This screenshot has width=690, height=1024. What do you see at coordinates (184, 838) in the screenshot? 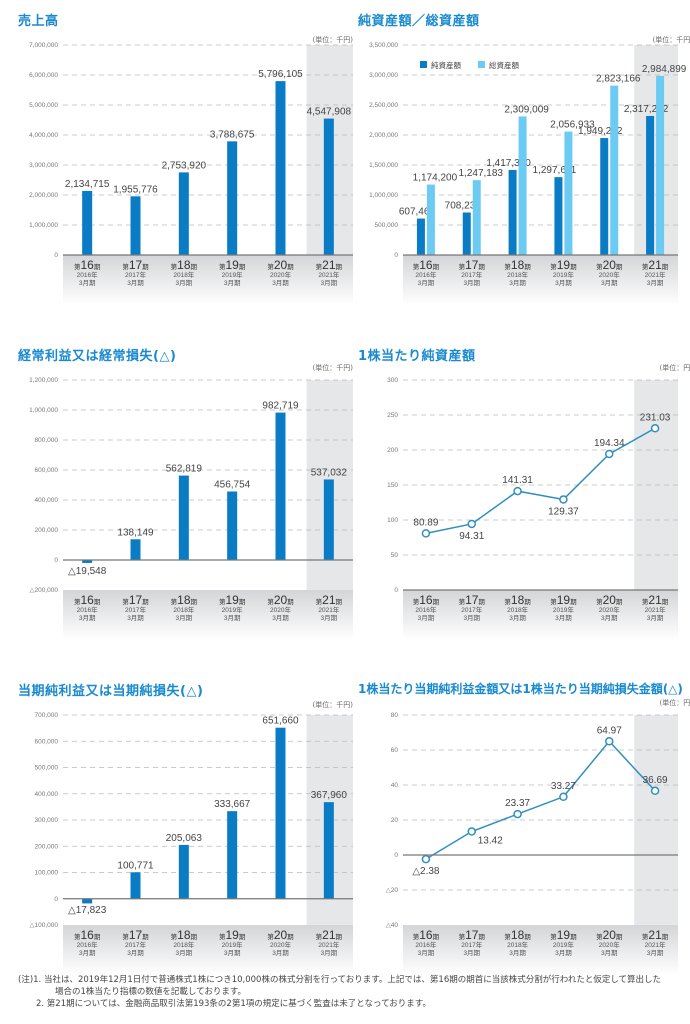
I see `value-label: 205,063` at bounding box center [184, 838].